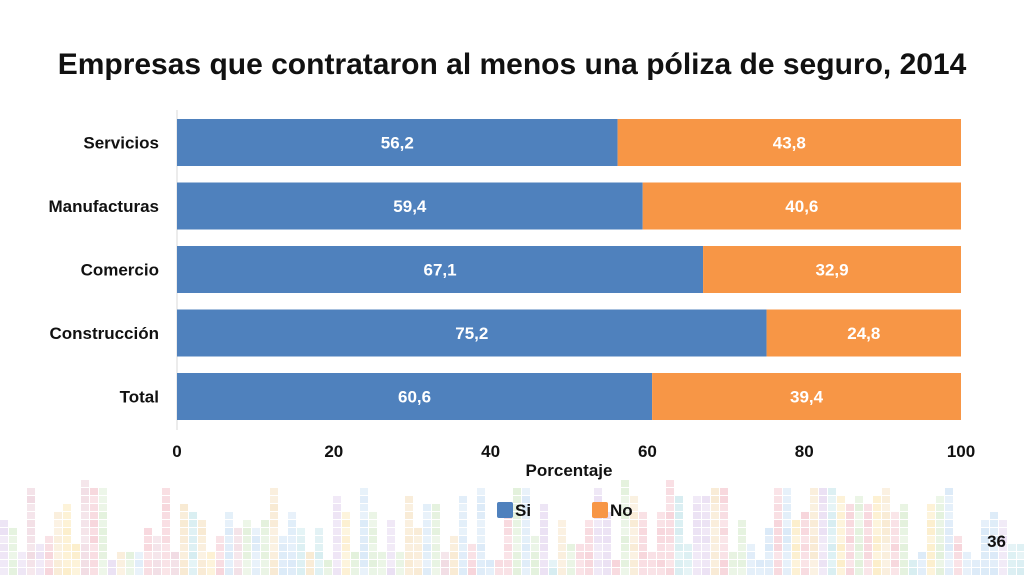 The image size is (1024, 576). What do you see at coordinates (621, 510) in the screenshot?
I see `legend-label-no: No` at bounding box center [621, 510].